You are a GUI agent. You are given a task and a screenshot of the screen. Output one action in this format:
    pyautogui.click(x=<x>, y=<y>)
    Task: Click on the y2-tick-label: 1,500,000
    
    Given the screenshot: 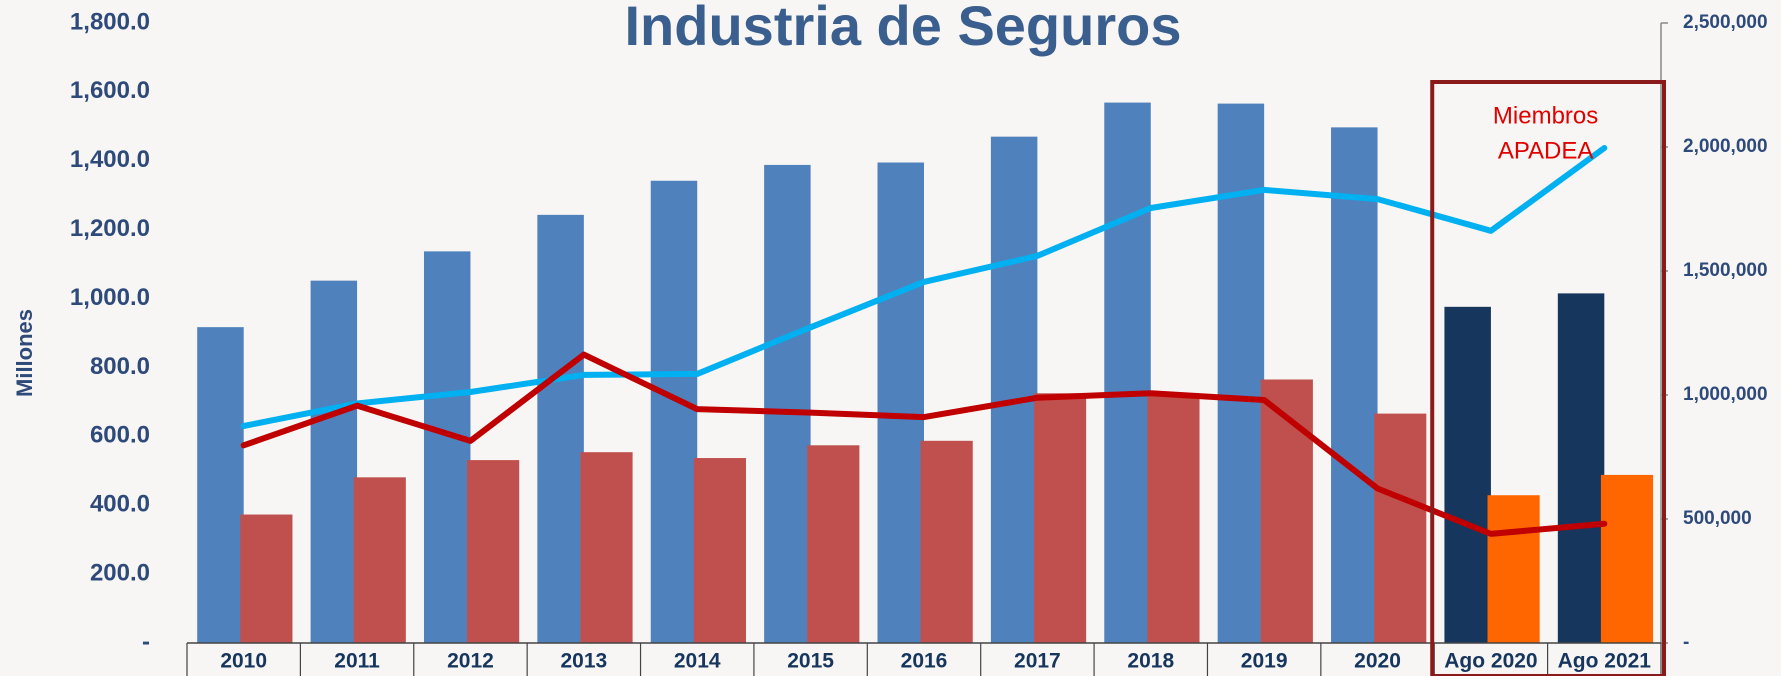 What is the action you would take?
    pyautogui.click(x=1725, y=270)
    